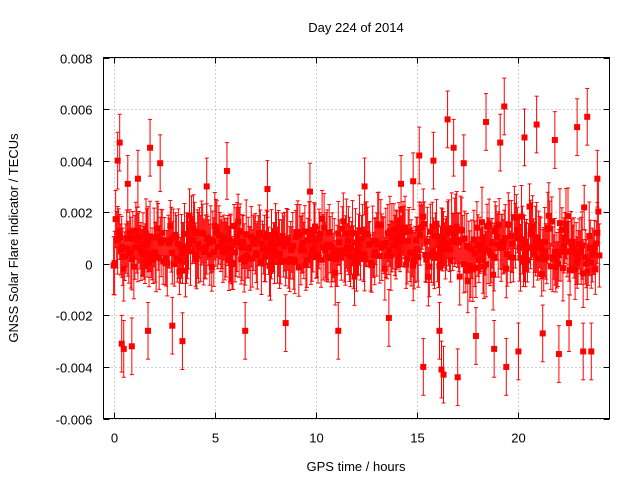  What do you see at coordinates (88, 265) in the screenshot?
I see `y-tick-label: 0` at bounding box center [88, 265].